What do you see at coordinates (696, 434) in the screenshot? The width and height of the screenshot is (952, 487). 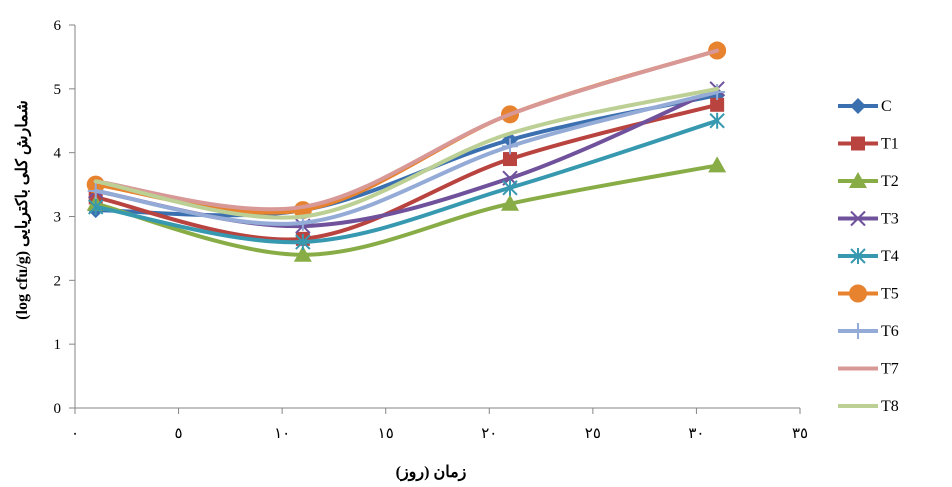 I see `x-tick-label: ٣٠` at bounding box center [696, 434].